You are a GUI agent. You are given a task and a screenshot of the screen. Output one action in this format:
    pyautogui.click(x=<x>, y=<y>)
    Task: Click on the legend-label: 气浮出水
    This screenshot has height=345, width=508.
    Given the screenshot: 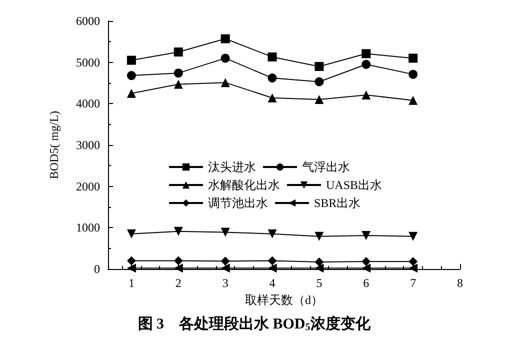 What is the action you would take?
    pyautogui.click(x=326, y=167)
    